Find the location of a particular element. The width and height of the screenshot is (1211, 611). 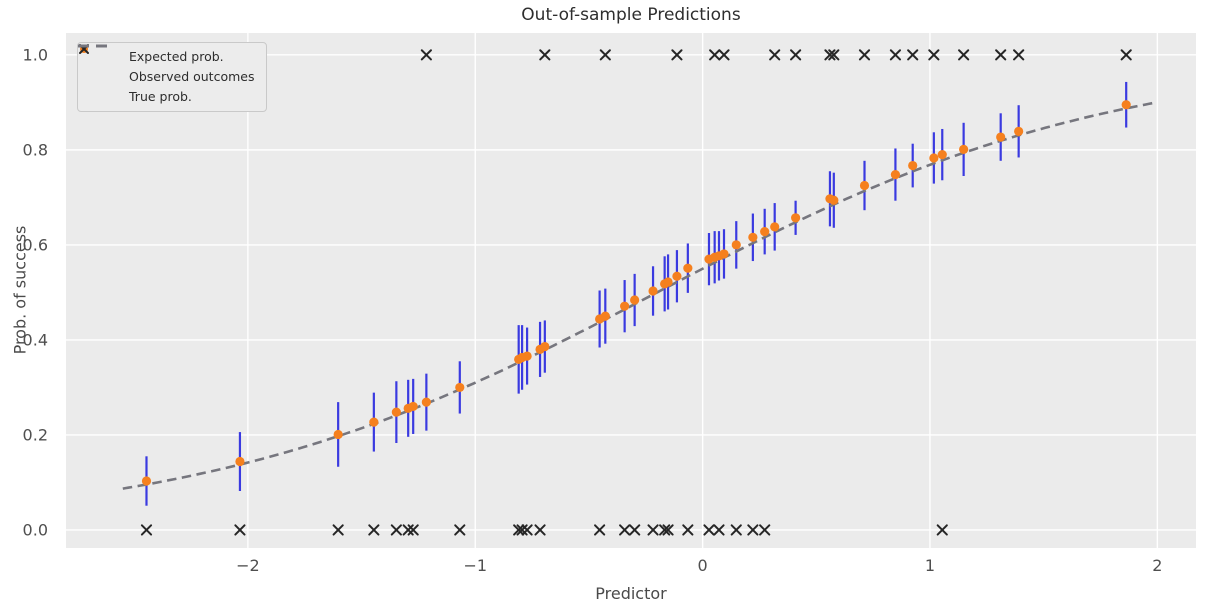

x-tick-label: 2 is located at coordinates (1157, 565).